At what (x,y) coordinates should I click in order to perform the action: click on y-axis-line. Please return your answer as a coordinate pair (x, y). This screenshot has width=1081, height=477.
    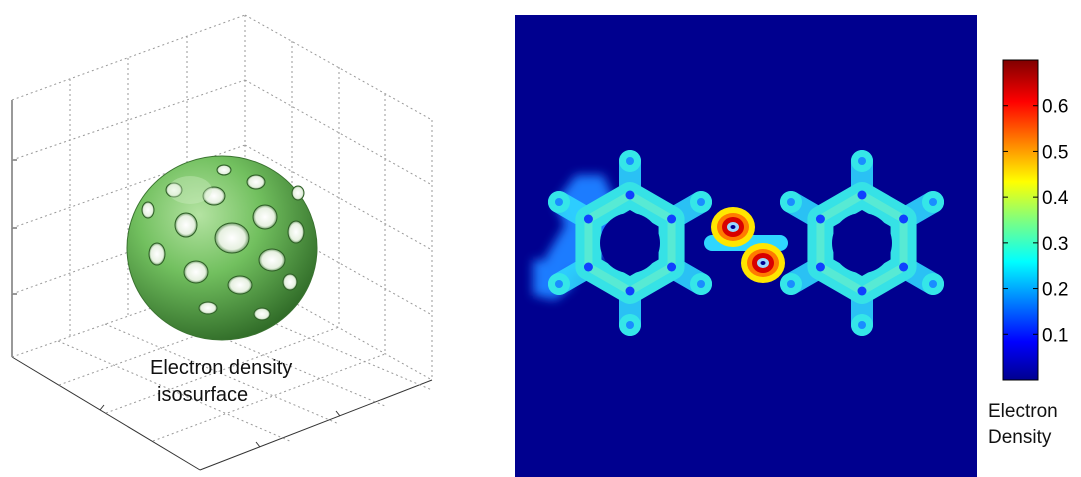
    Looking at the image, I should click on (316, 425).